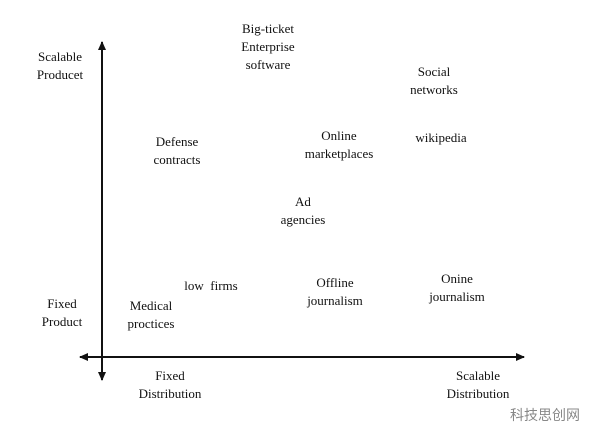 Image resolution: width=596 pixels, height=439 pixels. What do you see at coordinates (151, 323) in the screenshot?
I see `item-label-line: proctices` at bounding box center [151, 323].